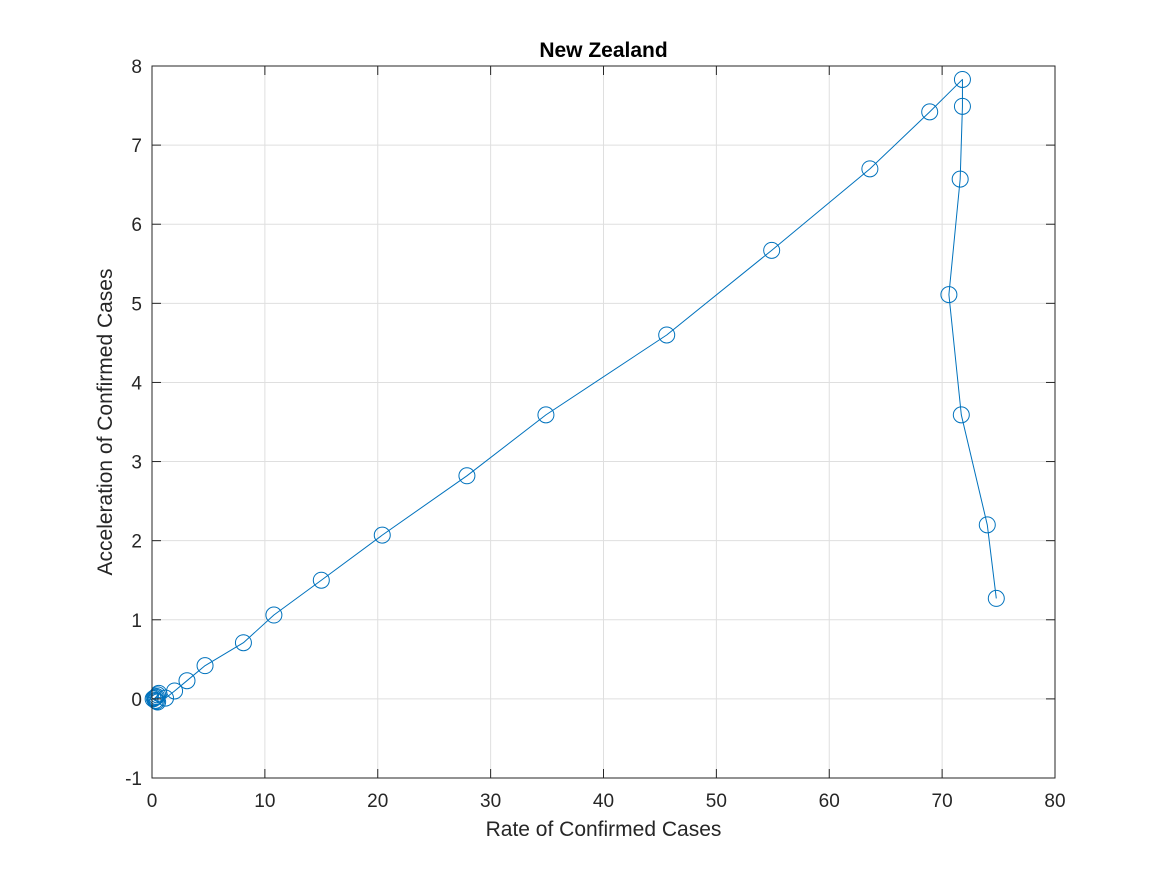 This screenshot has height=875, width=1167. What do you see at coordinates (136, 542) in the screenshot?
I see `y-tick-label: 2` at bounding box center [136, 542].